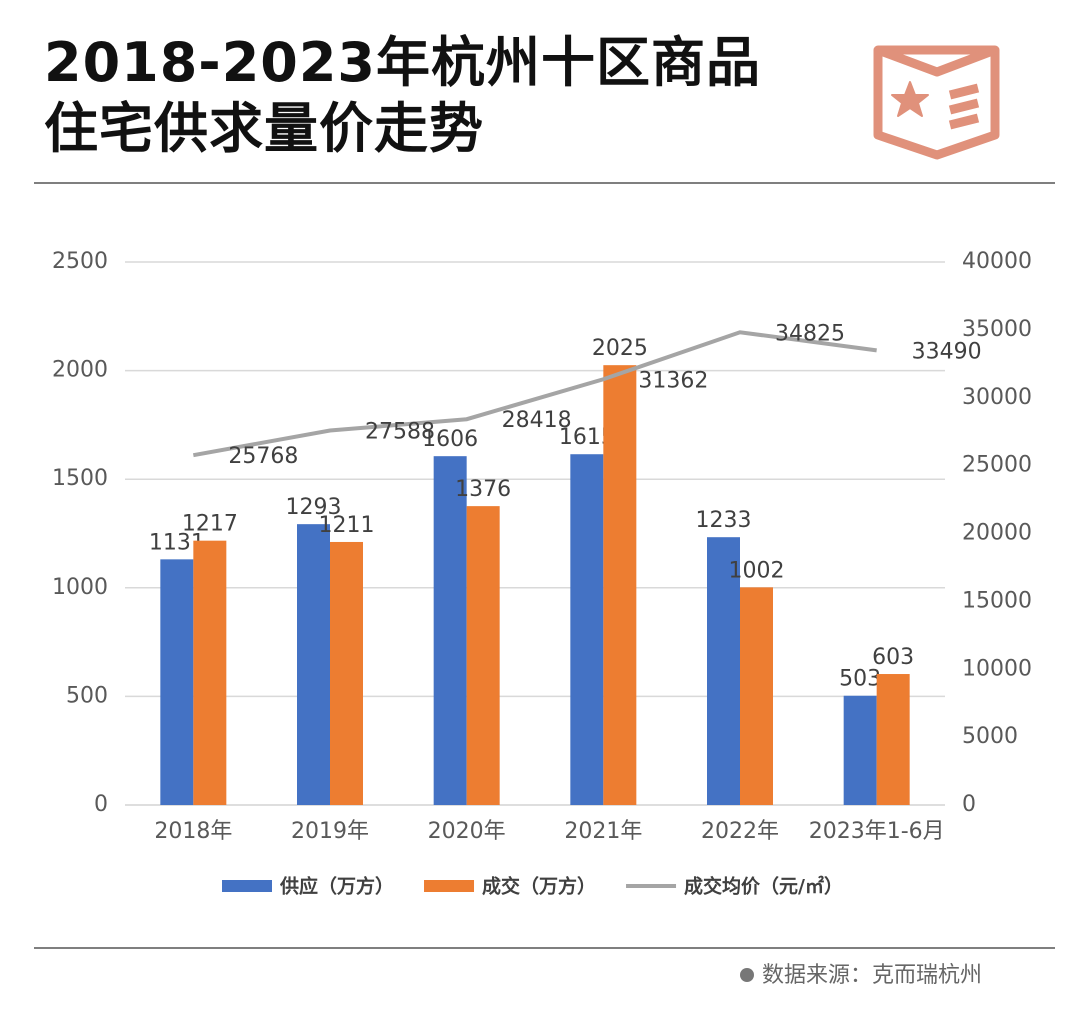 Image resolution: width=1080 pixels, height=1013 pixels. What do you see at coordinates (872, 975) in the screenshot?
I see `source: 数据来源：克而瑞杭州` at bounding box center [872, 975].